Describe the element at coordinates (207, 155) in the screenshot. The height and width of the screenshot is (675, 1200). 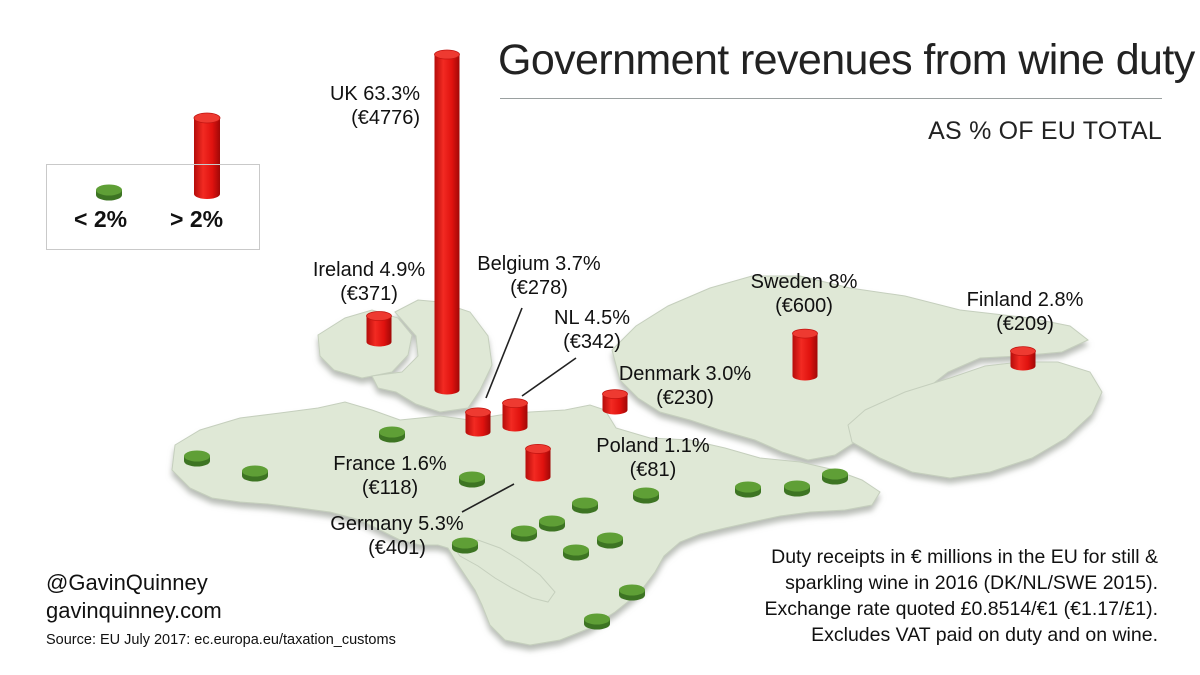
I see `legend-red-cylinder` at that location.